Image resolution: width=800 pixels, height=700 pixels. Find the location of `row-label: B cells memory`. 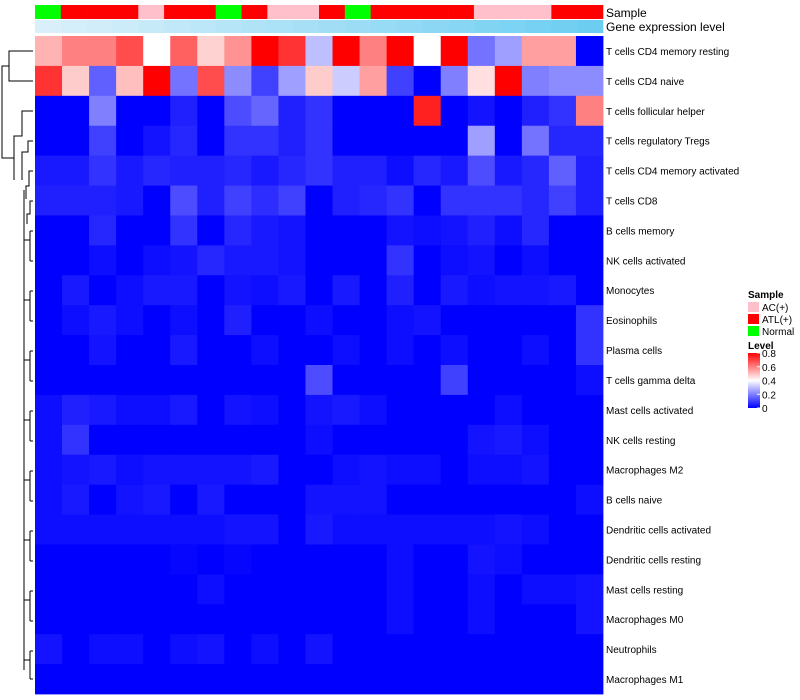

row-label: B cells memory is located at coordinates (640, 231).